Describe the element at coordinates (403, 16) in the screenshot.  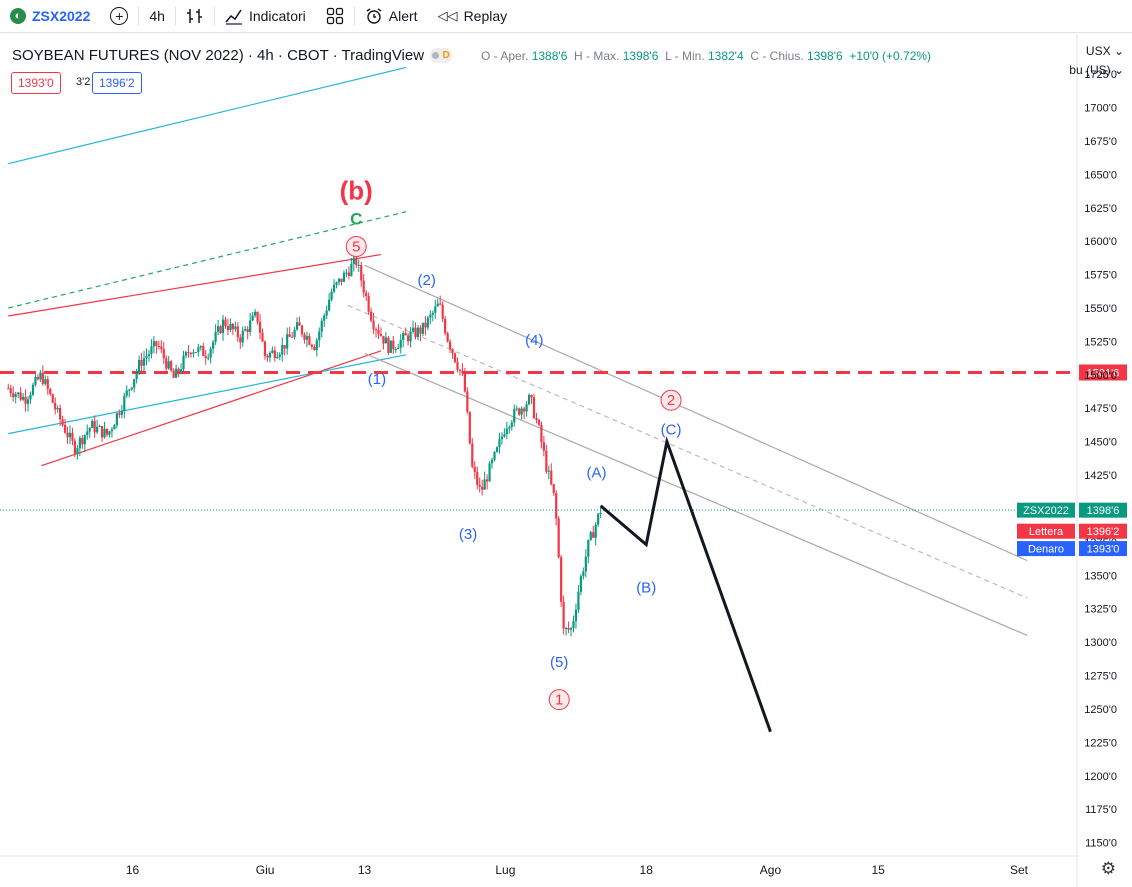
I see `alert-label: Alert` at that location.